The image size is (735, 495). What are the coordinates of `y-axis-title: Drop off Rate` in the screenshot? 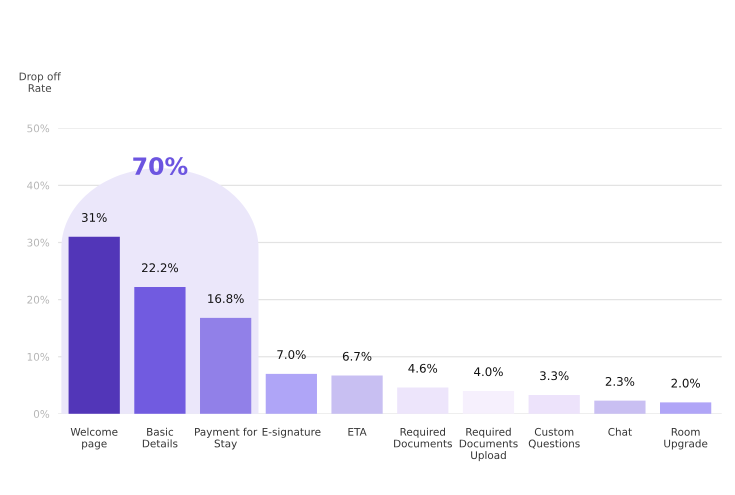 It's located at (40, 82).